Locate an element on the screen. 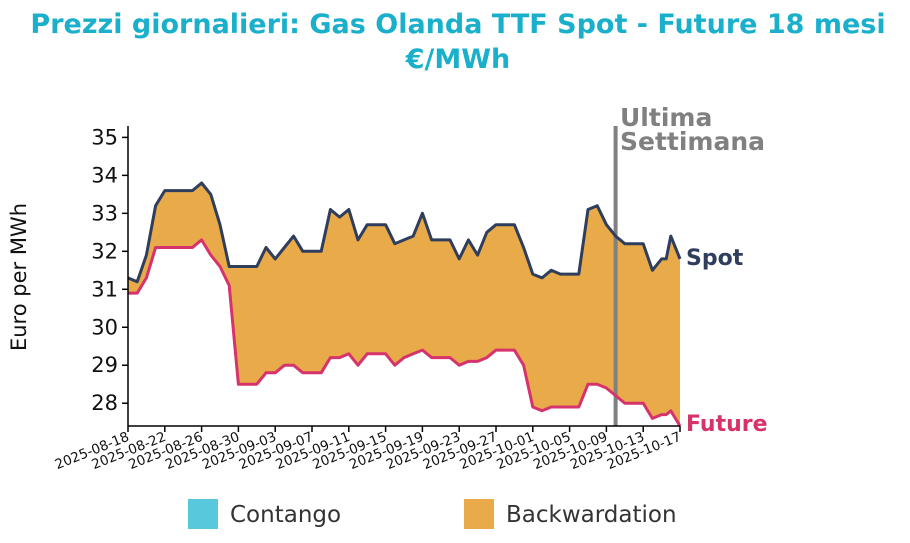  y-tick-label: 29 is located at coordinates (104, 365).